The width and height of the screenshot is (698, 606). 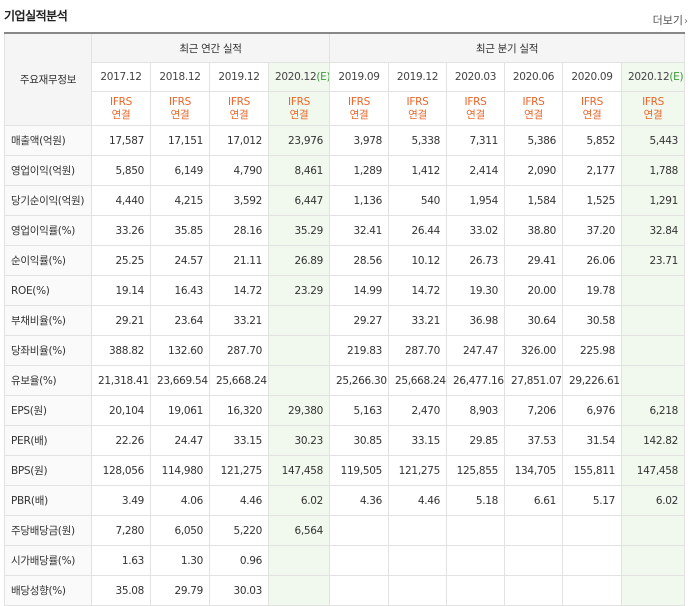 What do you see at coordinates (475, 440) in the screenshot?
I see `table-cell: 29.85` at bounding box center [475, 440].